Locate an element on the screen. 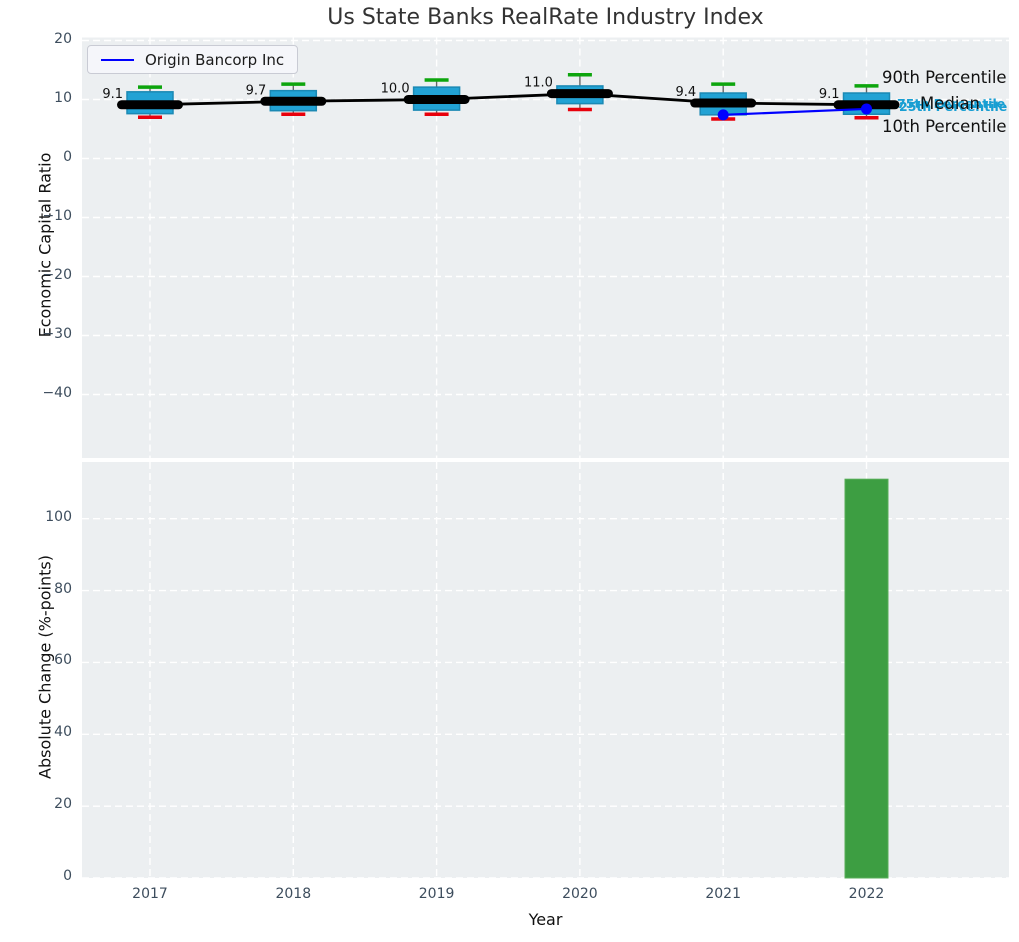 The image size is (1019, 942). median-bar-2017 is located at coordinates (150, 105).